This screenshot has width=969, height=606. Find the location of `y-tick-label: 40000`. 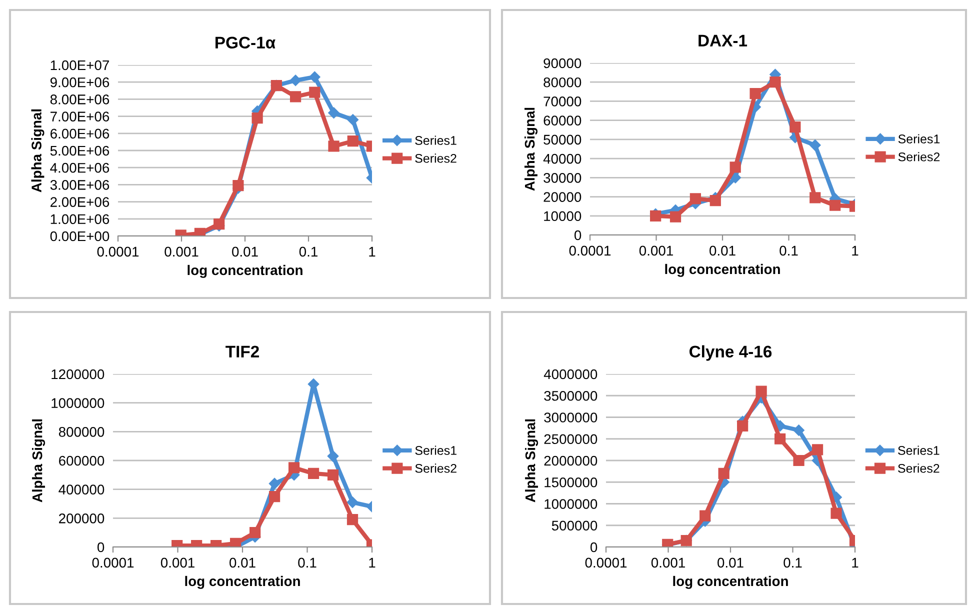

y-tick-label: 40000 is located at coordinates (562, 159).